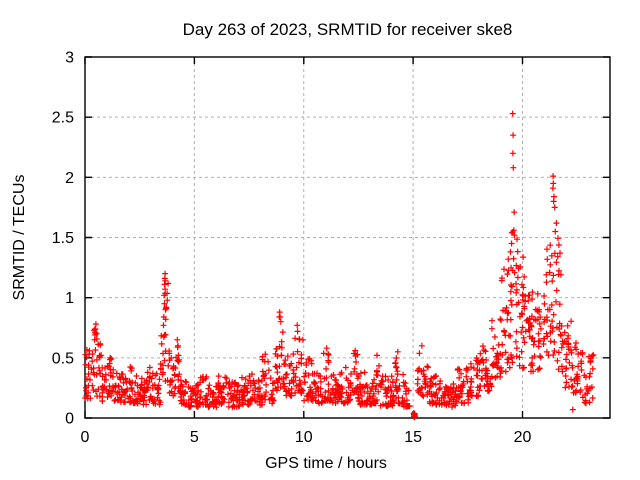 The image size is (640, 480). Describe the element at coordinates (413, 437) in the screenshot. I see `x-tick-label-15: 15` at that location.